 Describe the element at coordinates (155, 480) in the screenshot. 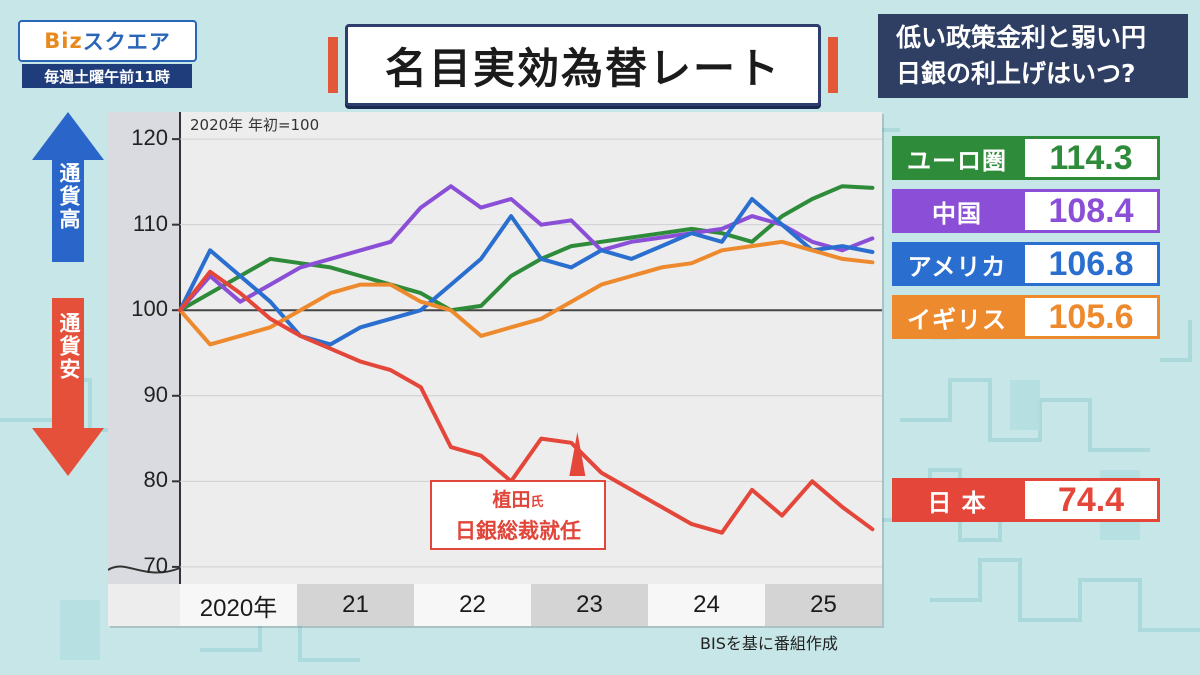

I see `y-tick-label: 80` at that location.